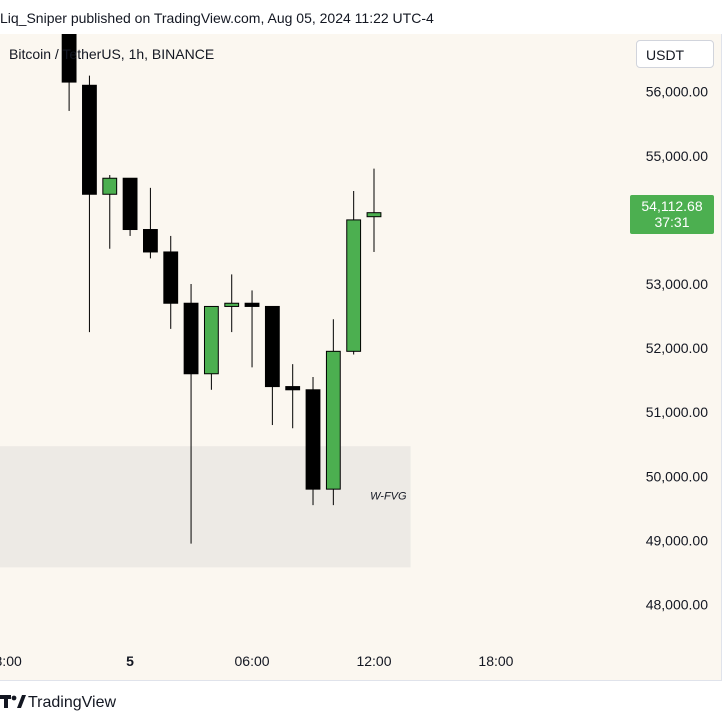 Image resolution: width=723 pixels, height=723 pixels. Describe the element at coordinates (373, 661) in the screenshot. I see `x-tick-label: 12:00` at that location.